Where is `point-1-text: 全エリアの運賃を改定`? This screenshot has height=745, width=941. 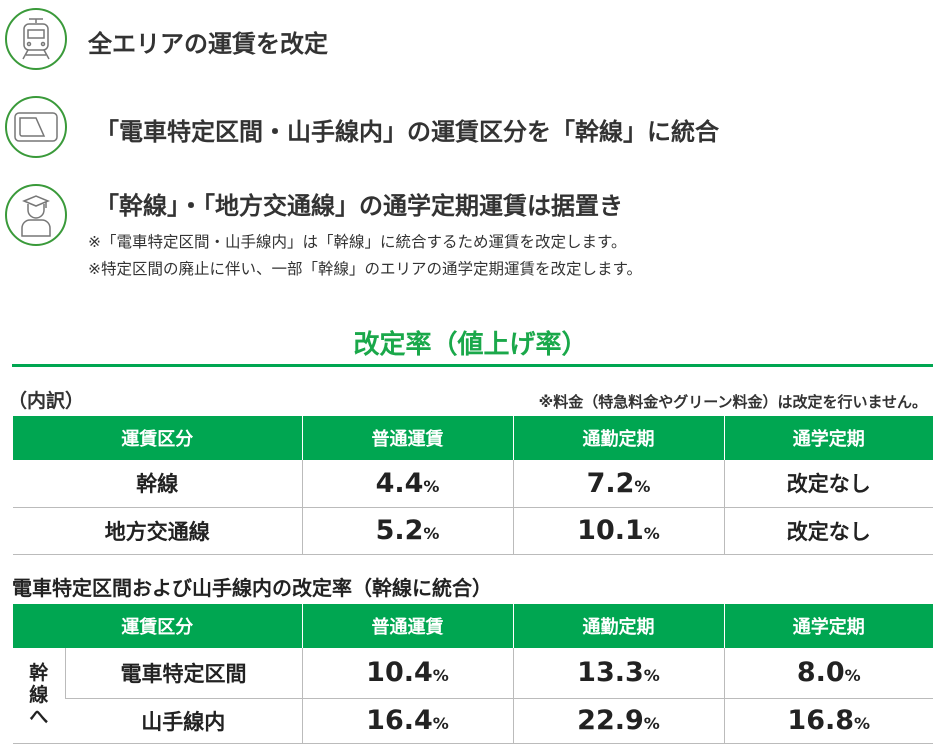
point-1-text: 全エリアの運賃を改定 is located at coordinates (208, 44).